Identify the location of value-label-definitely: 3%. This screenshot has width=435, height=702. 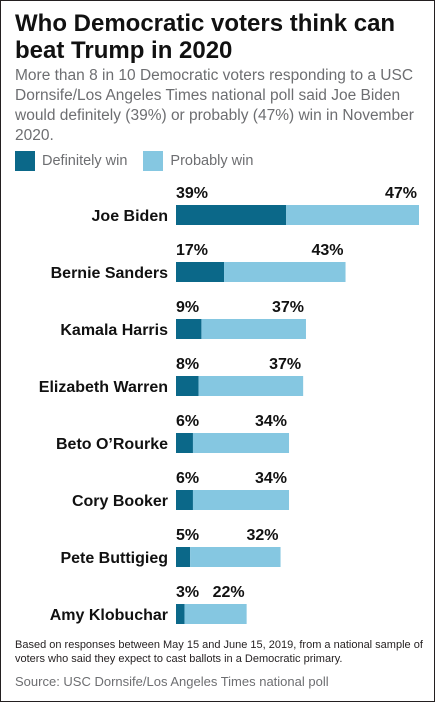
(187, 592).